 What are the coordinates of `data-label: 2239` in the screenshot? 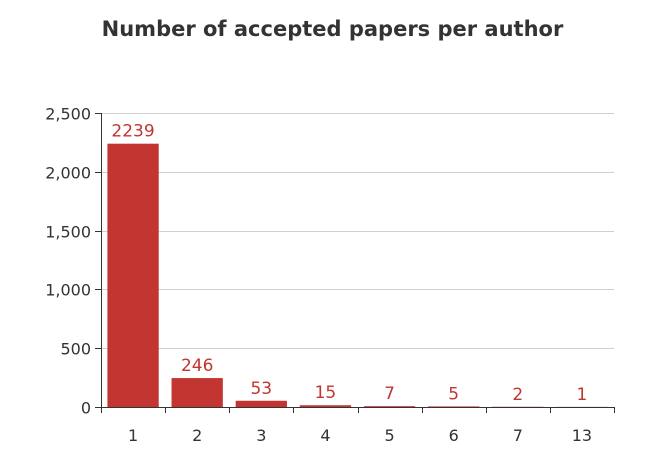 It's located at (132, 132).